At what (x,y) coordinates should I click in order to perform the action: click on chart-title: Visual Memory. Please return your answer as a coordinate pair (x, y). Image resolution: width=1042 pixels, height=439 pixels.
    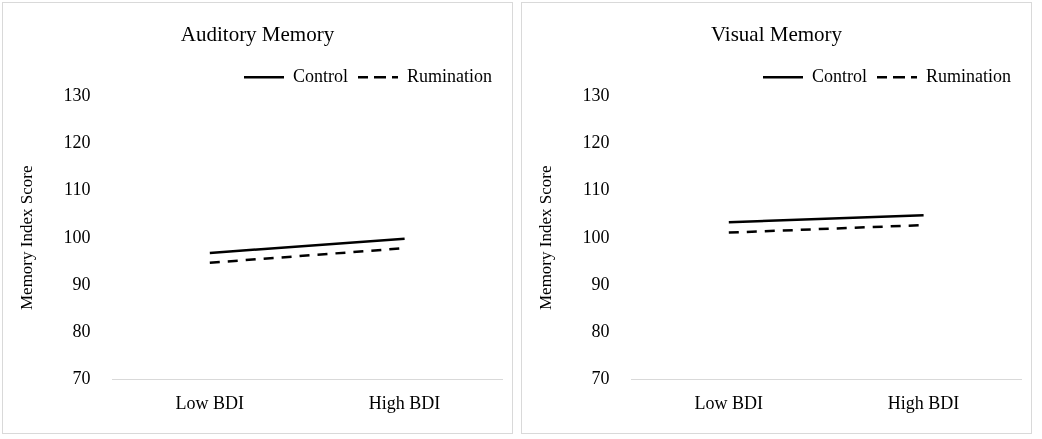
    Looking at the image, I should click on (776, 34).